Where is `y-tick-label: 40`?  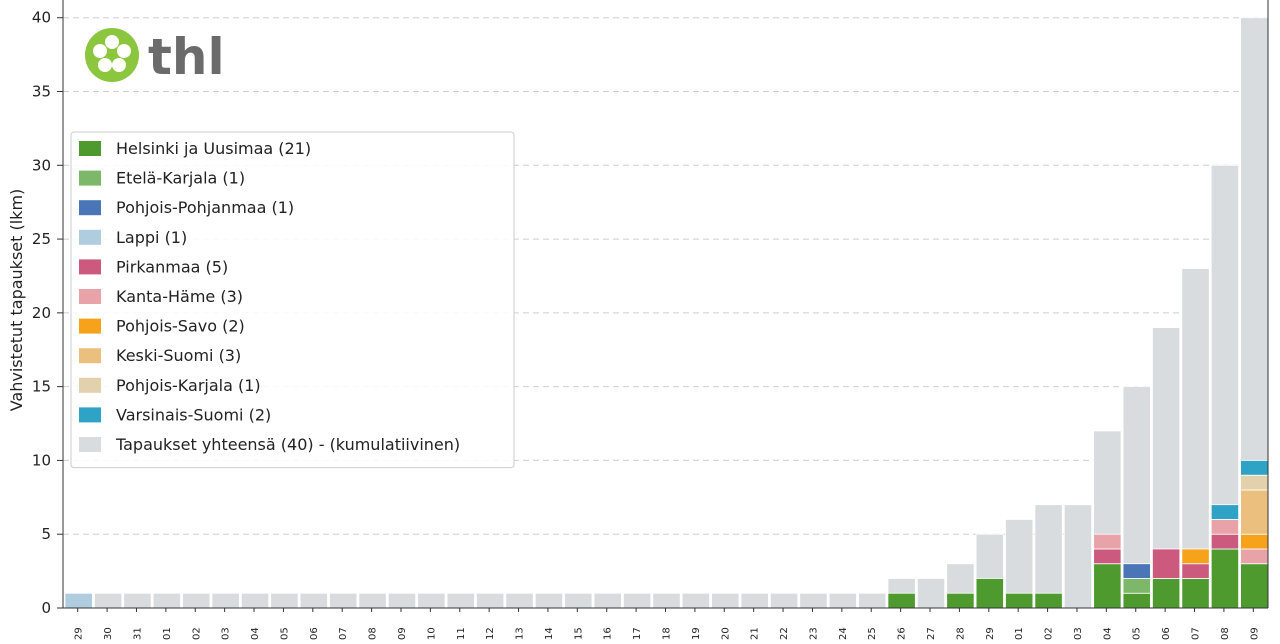
y-tick-label: 40 is located at coordinates (41, 18).